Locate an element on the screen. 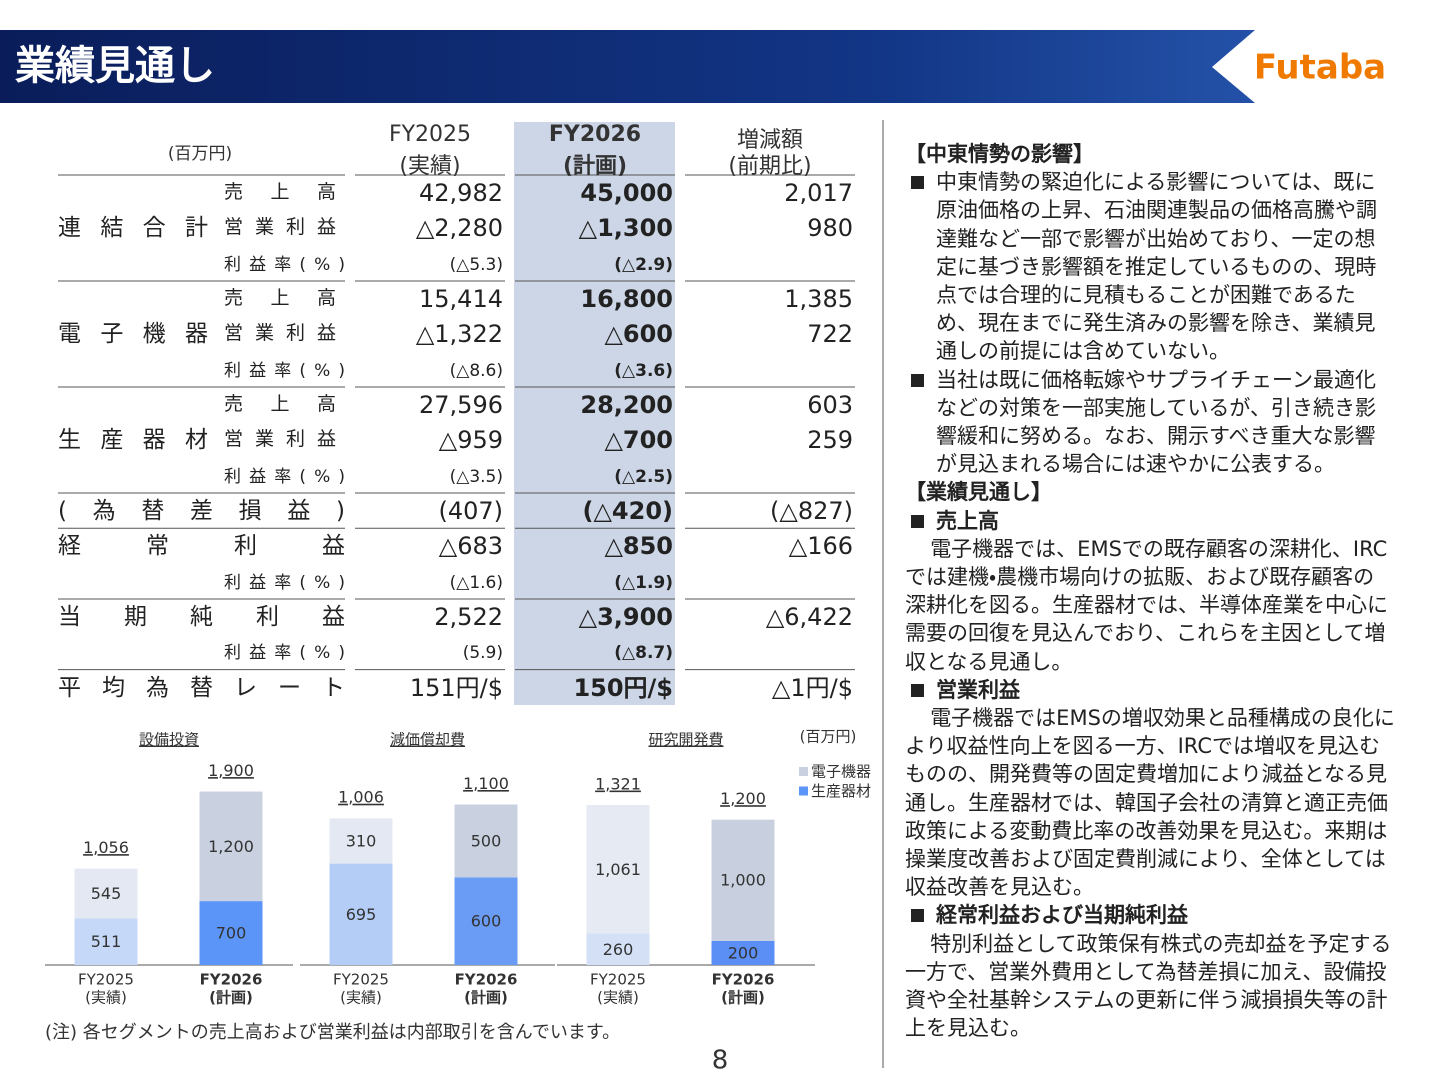  table-cell: 27,596 is located at coordinates (461, 404).